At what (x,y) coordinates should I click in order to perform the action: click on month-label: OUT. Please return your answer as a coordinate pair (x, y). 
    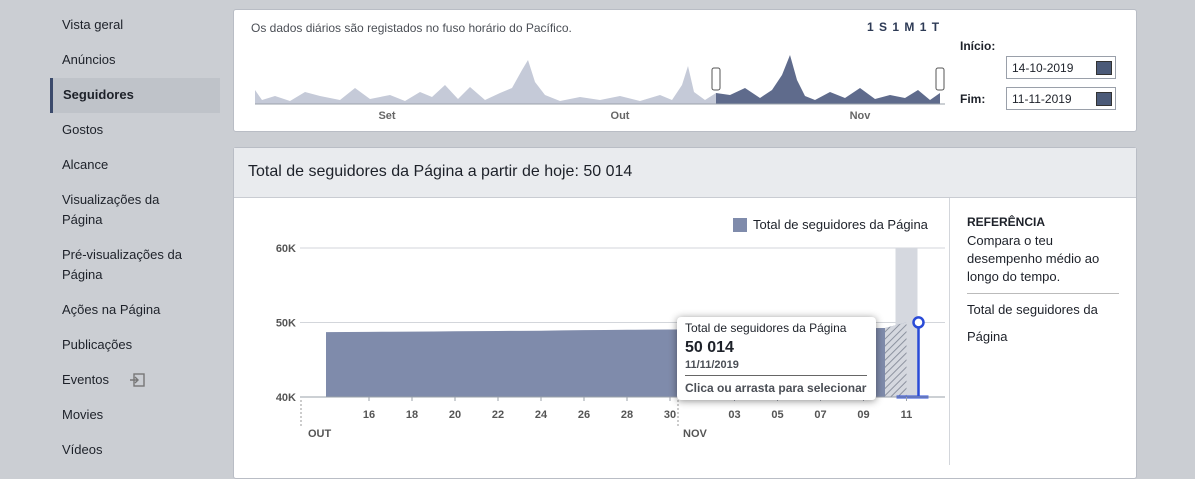
    Looking at the image, I should click on (320, 434).